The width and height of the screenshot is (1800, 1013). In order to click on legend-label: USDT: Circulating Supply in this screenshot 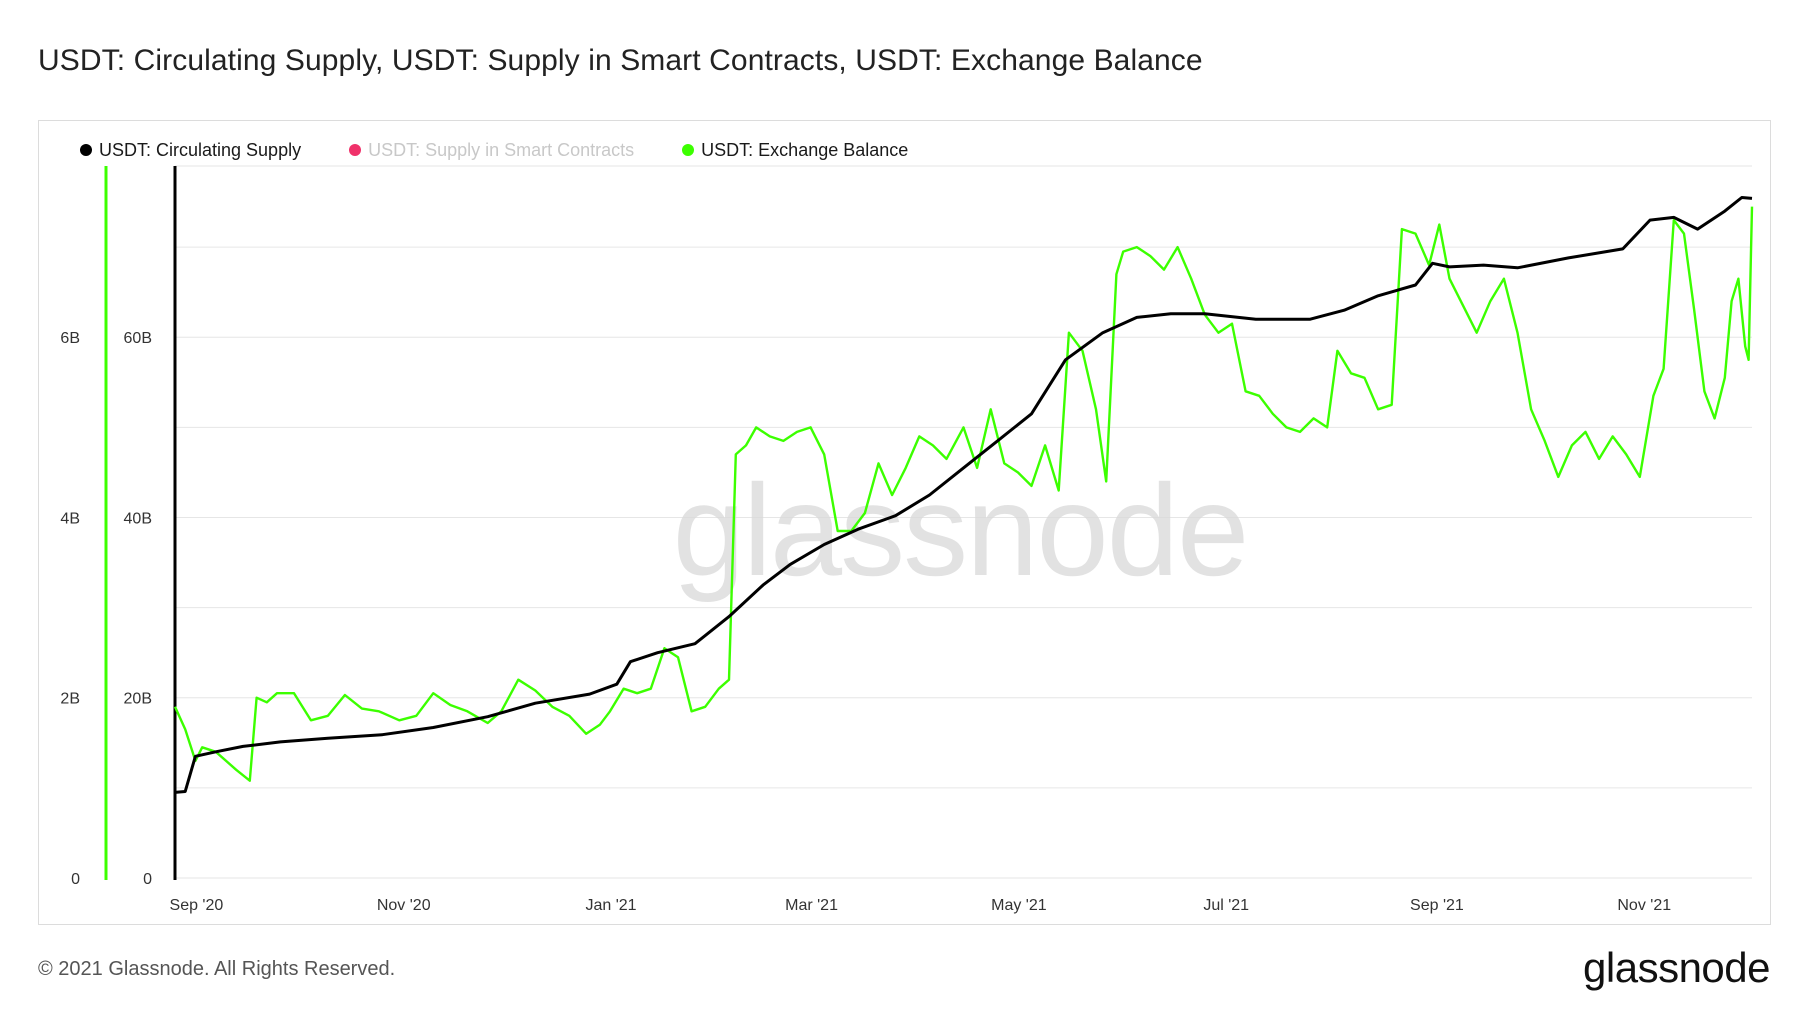, I will do `click(200, 149)`.